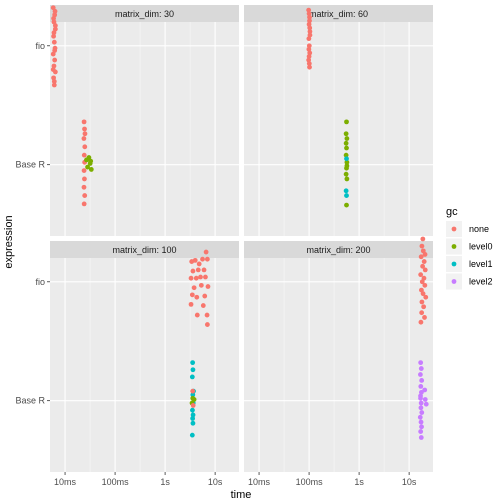  I want to click on legend-entry: level1, so click(469, 264).